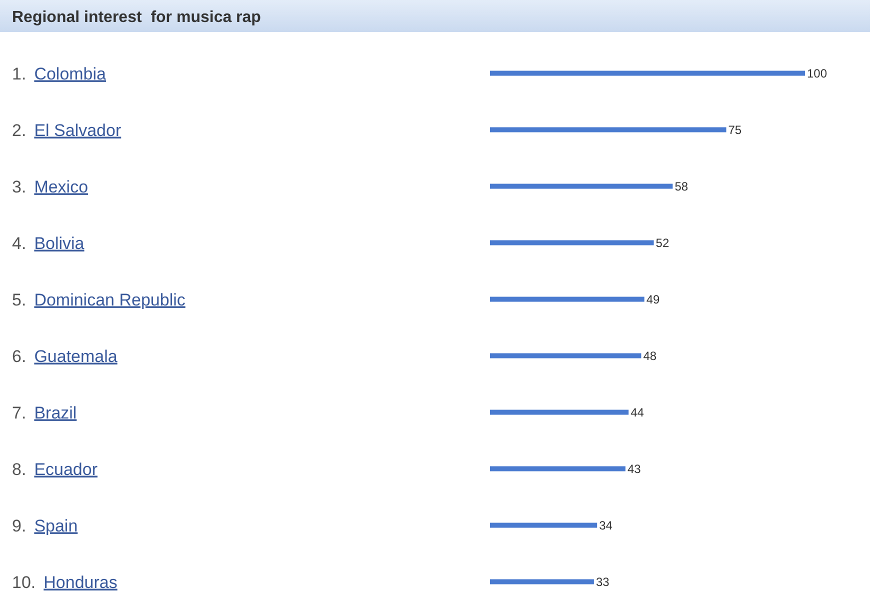 This screenshot has width=870, height=616. Describe the element at coordinates (55, 469) in the screenshot. I see `y-tick-label: 8. Ecuador` at that location.